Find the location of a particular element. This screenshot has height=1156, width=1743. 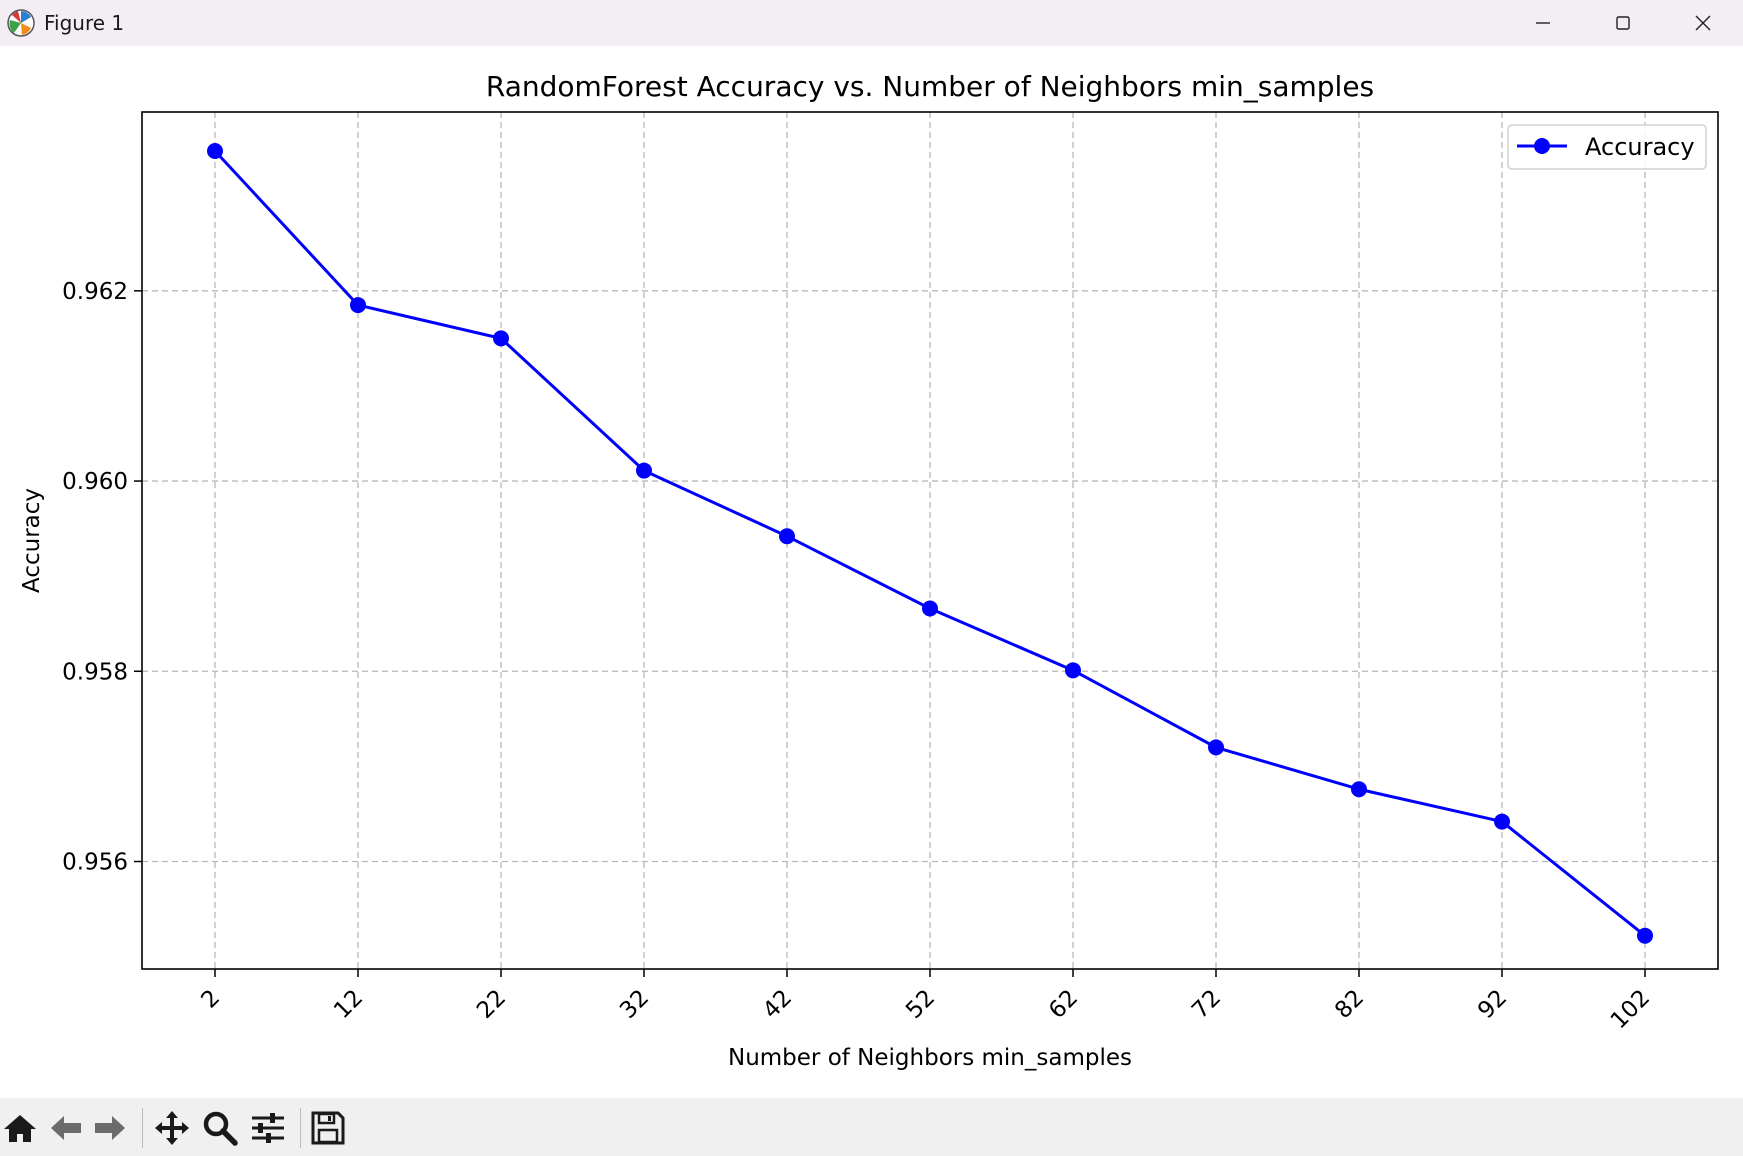

maximize-icon is located at coordinates (1623, 23).